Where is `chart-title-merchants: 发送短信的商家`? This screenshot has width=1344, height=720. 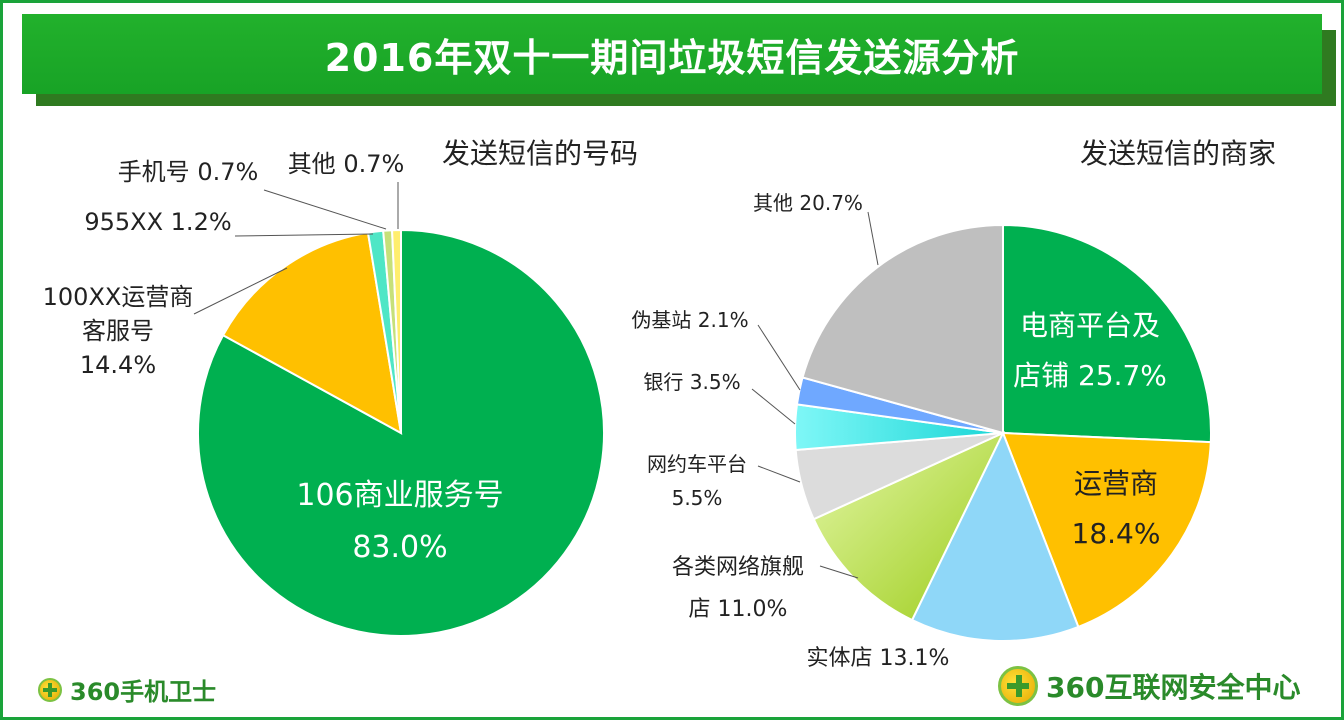 chart-title-merchants: 发送短信的商家 is located at coordinates (1178, 153).